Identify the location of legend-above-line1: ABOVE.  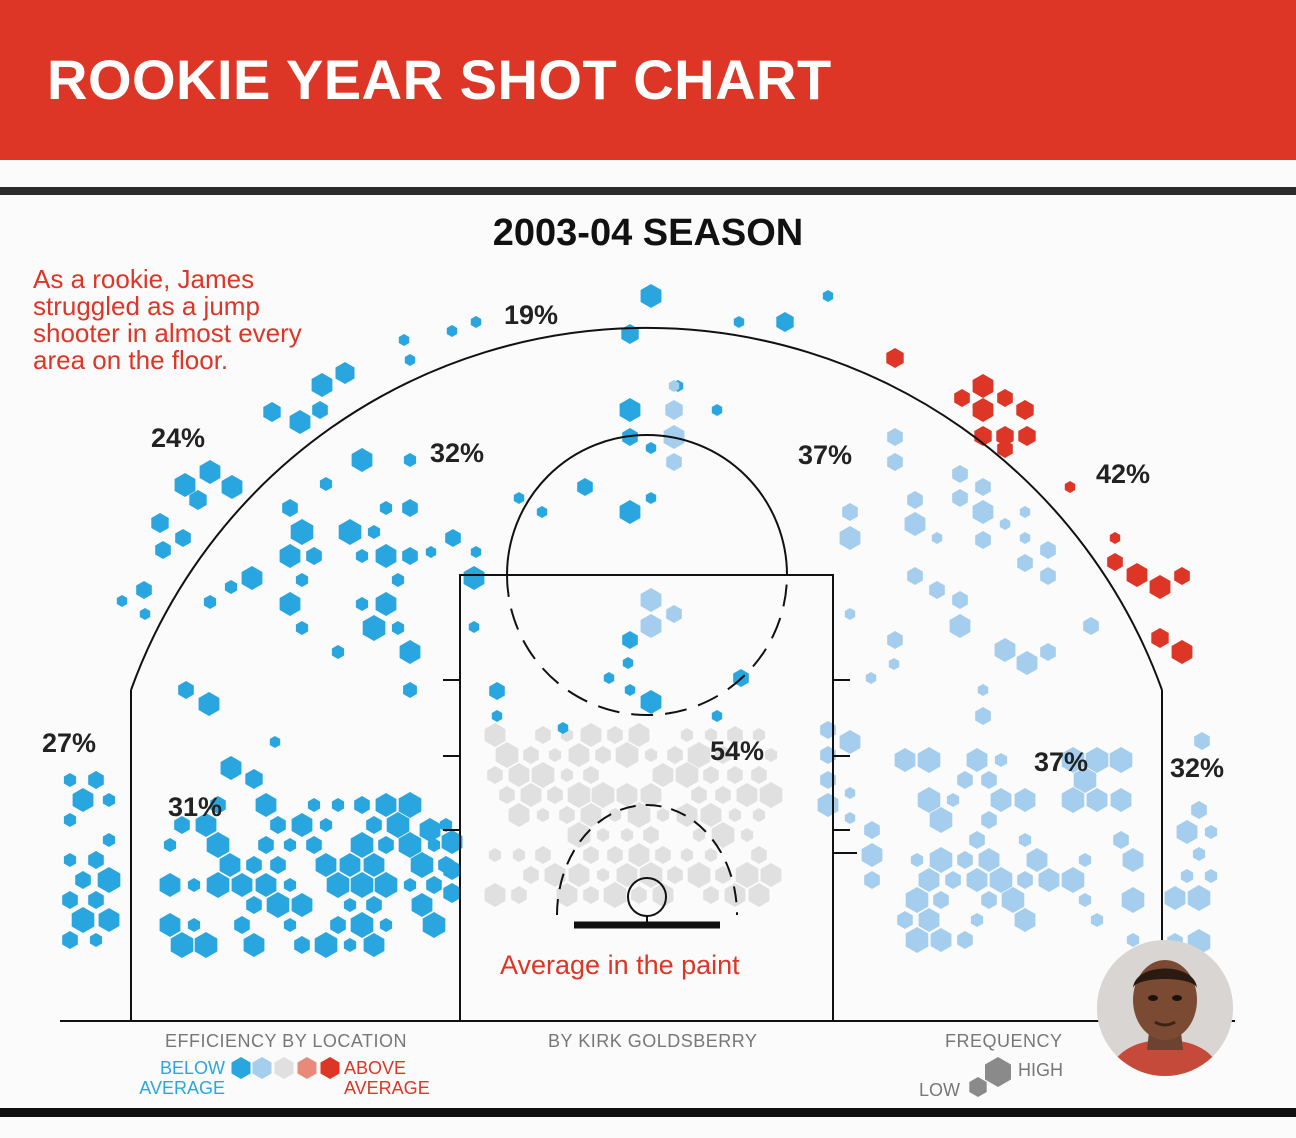
(375, 1068).